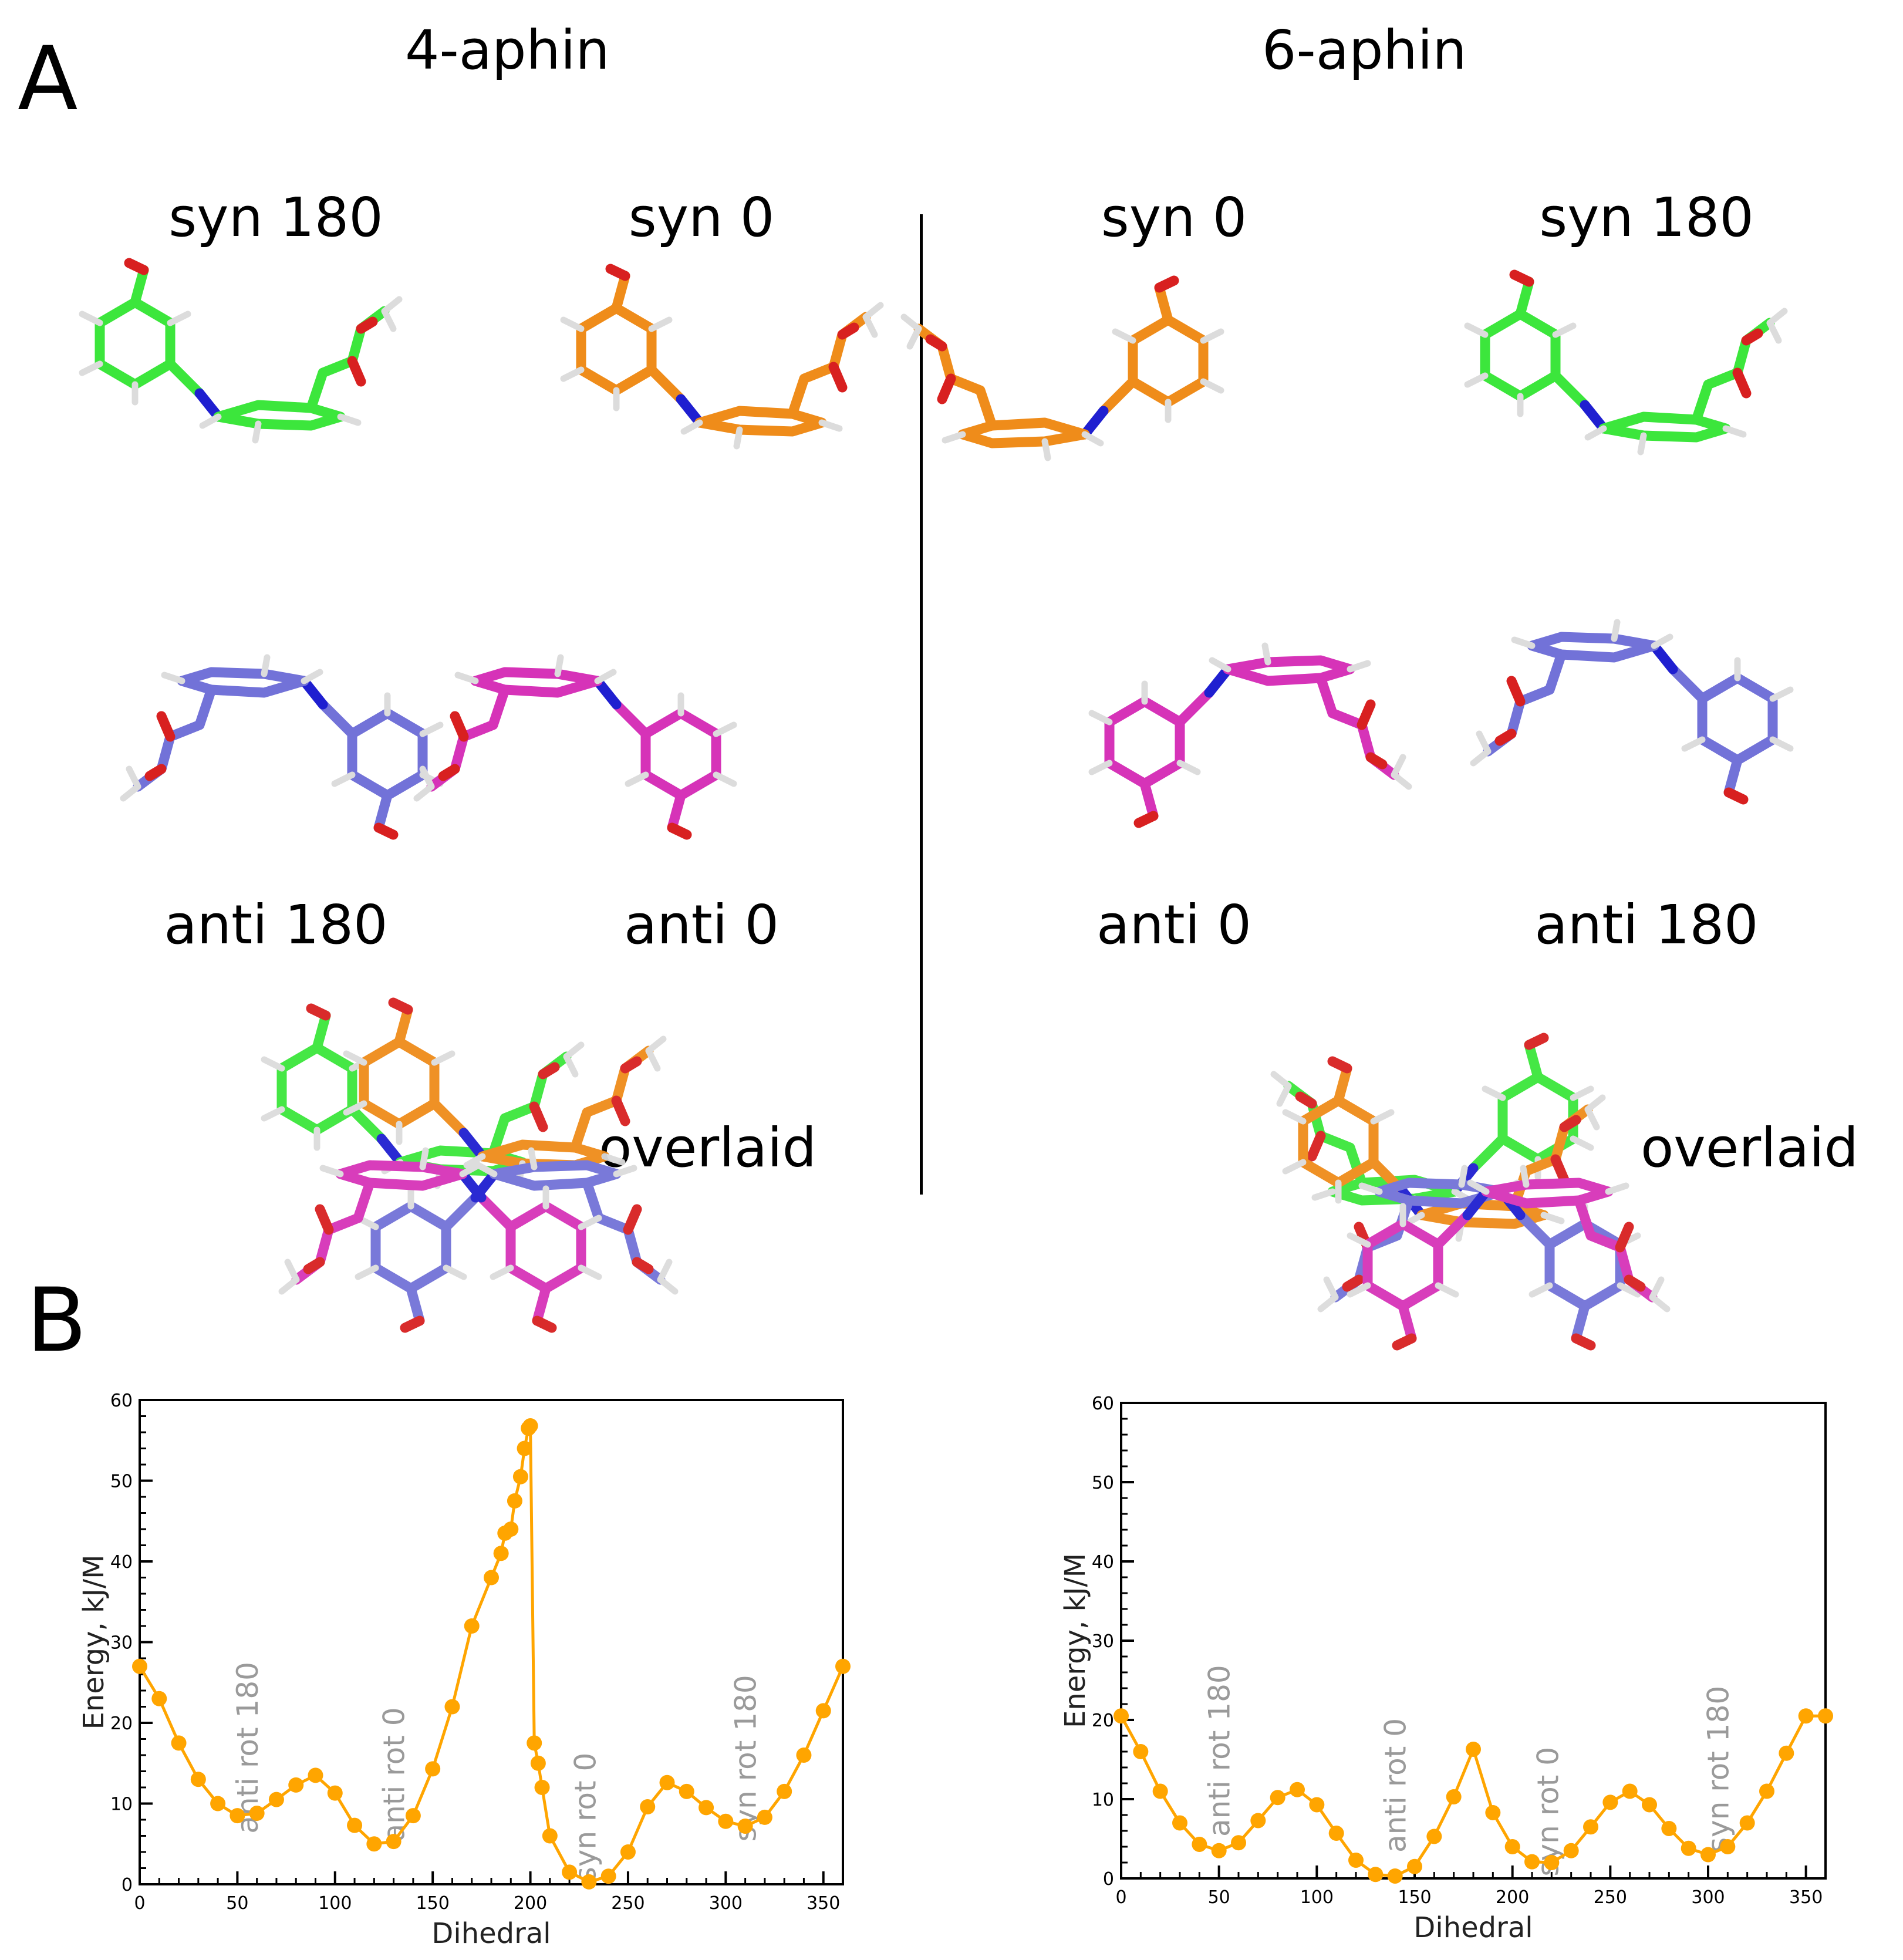  I want to click on y-tick-label: 0, so click(127, 1885).